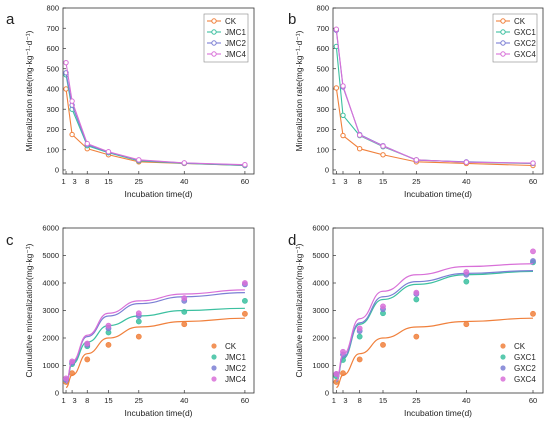 This screenshot has width=550, height=423. I want to click on y-tick-label: 2000, so click(320, 338).